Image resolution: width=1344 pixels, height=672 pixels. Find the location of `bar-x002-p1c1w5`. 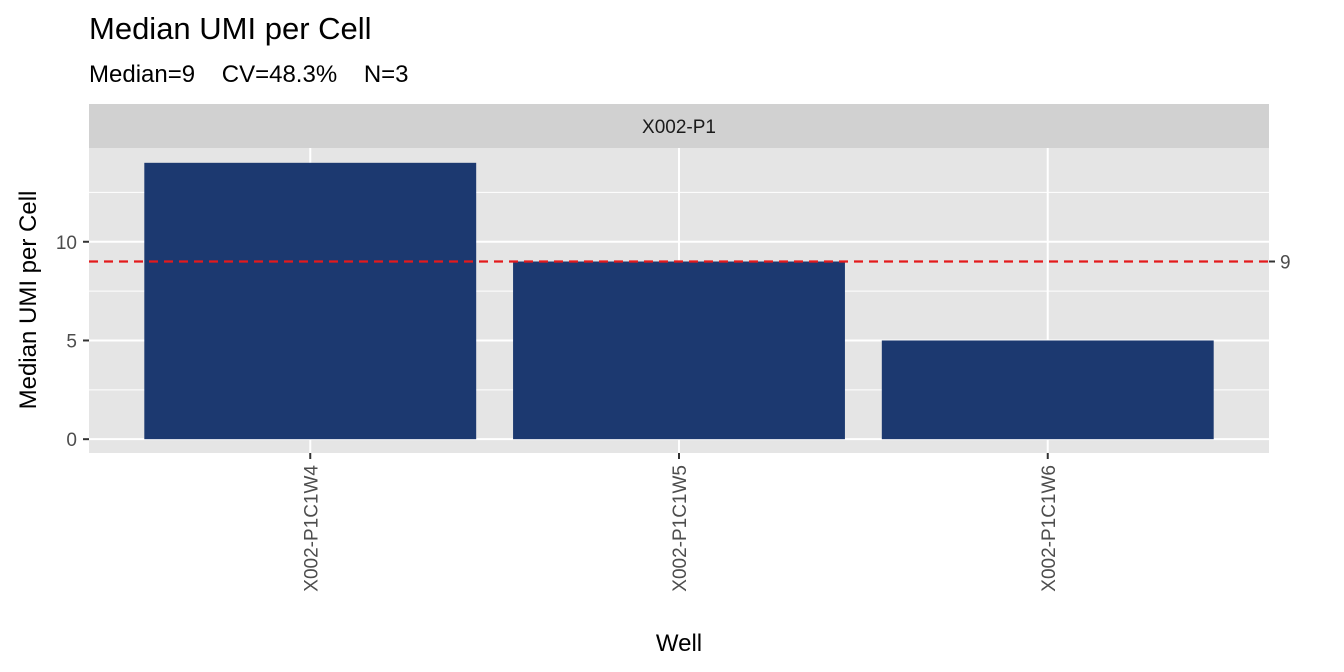

bar-x002-p1c1w5 is located at coordinates (679, 350).